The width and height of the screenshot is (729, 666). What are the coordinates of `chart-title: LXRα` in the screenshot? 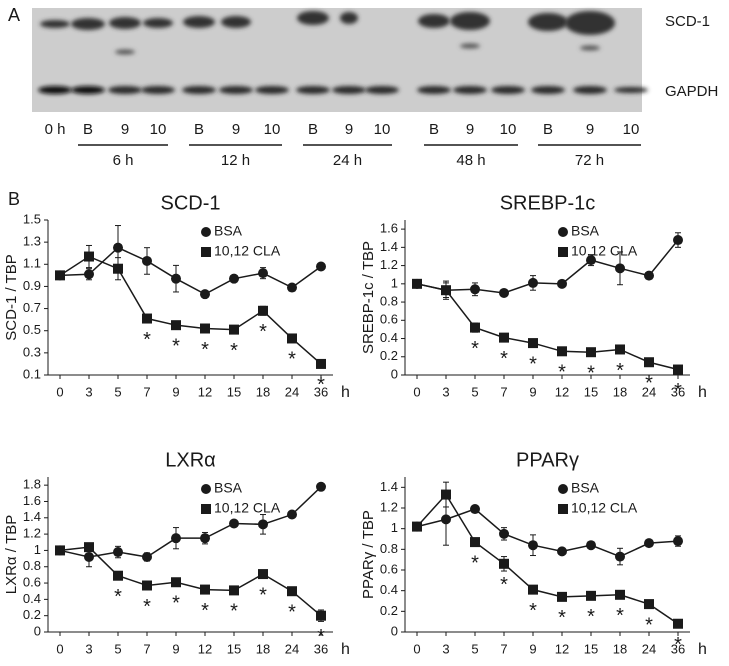 It's located at (190, 460).